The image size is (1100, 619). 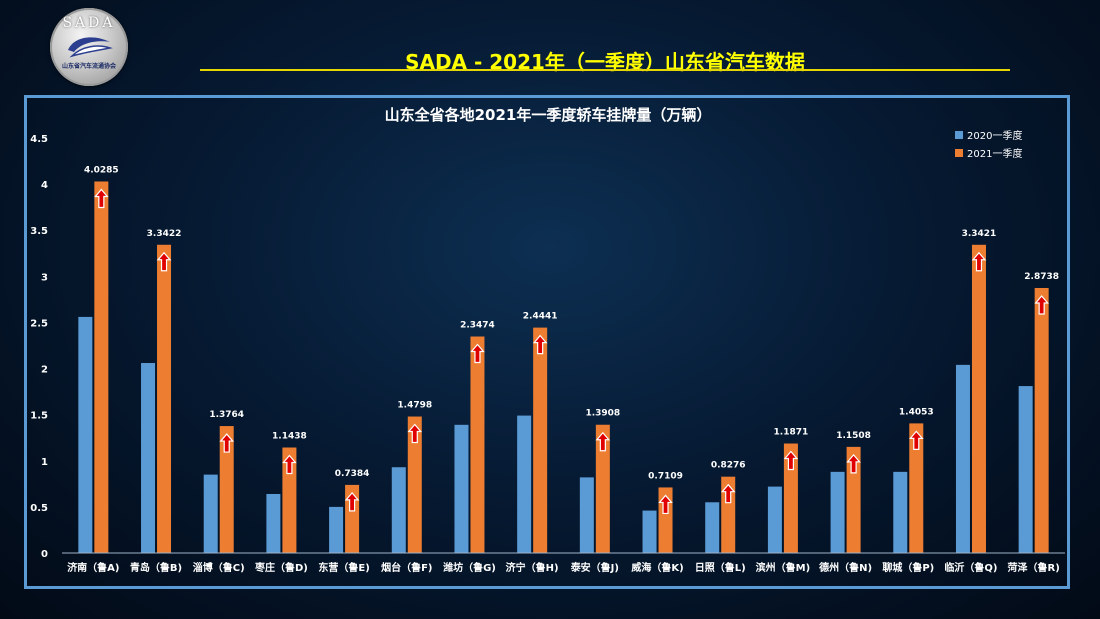 I want to click on x-tick-label: 淄博（鲁C), so click(x=219, y=567).